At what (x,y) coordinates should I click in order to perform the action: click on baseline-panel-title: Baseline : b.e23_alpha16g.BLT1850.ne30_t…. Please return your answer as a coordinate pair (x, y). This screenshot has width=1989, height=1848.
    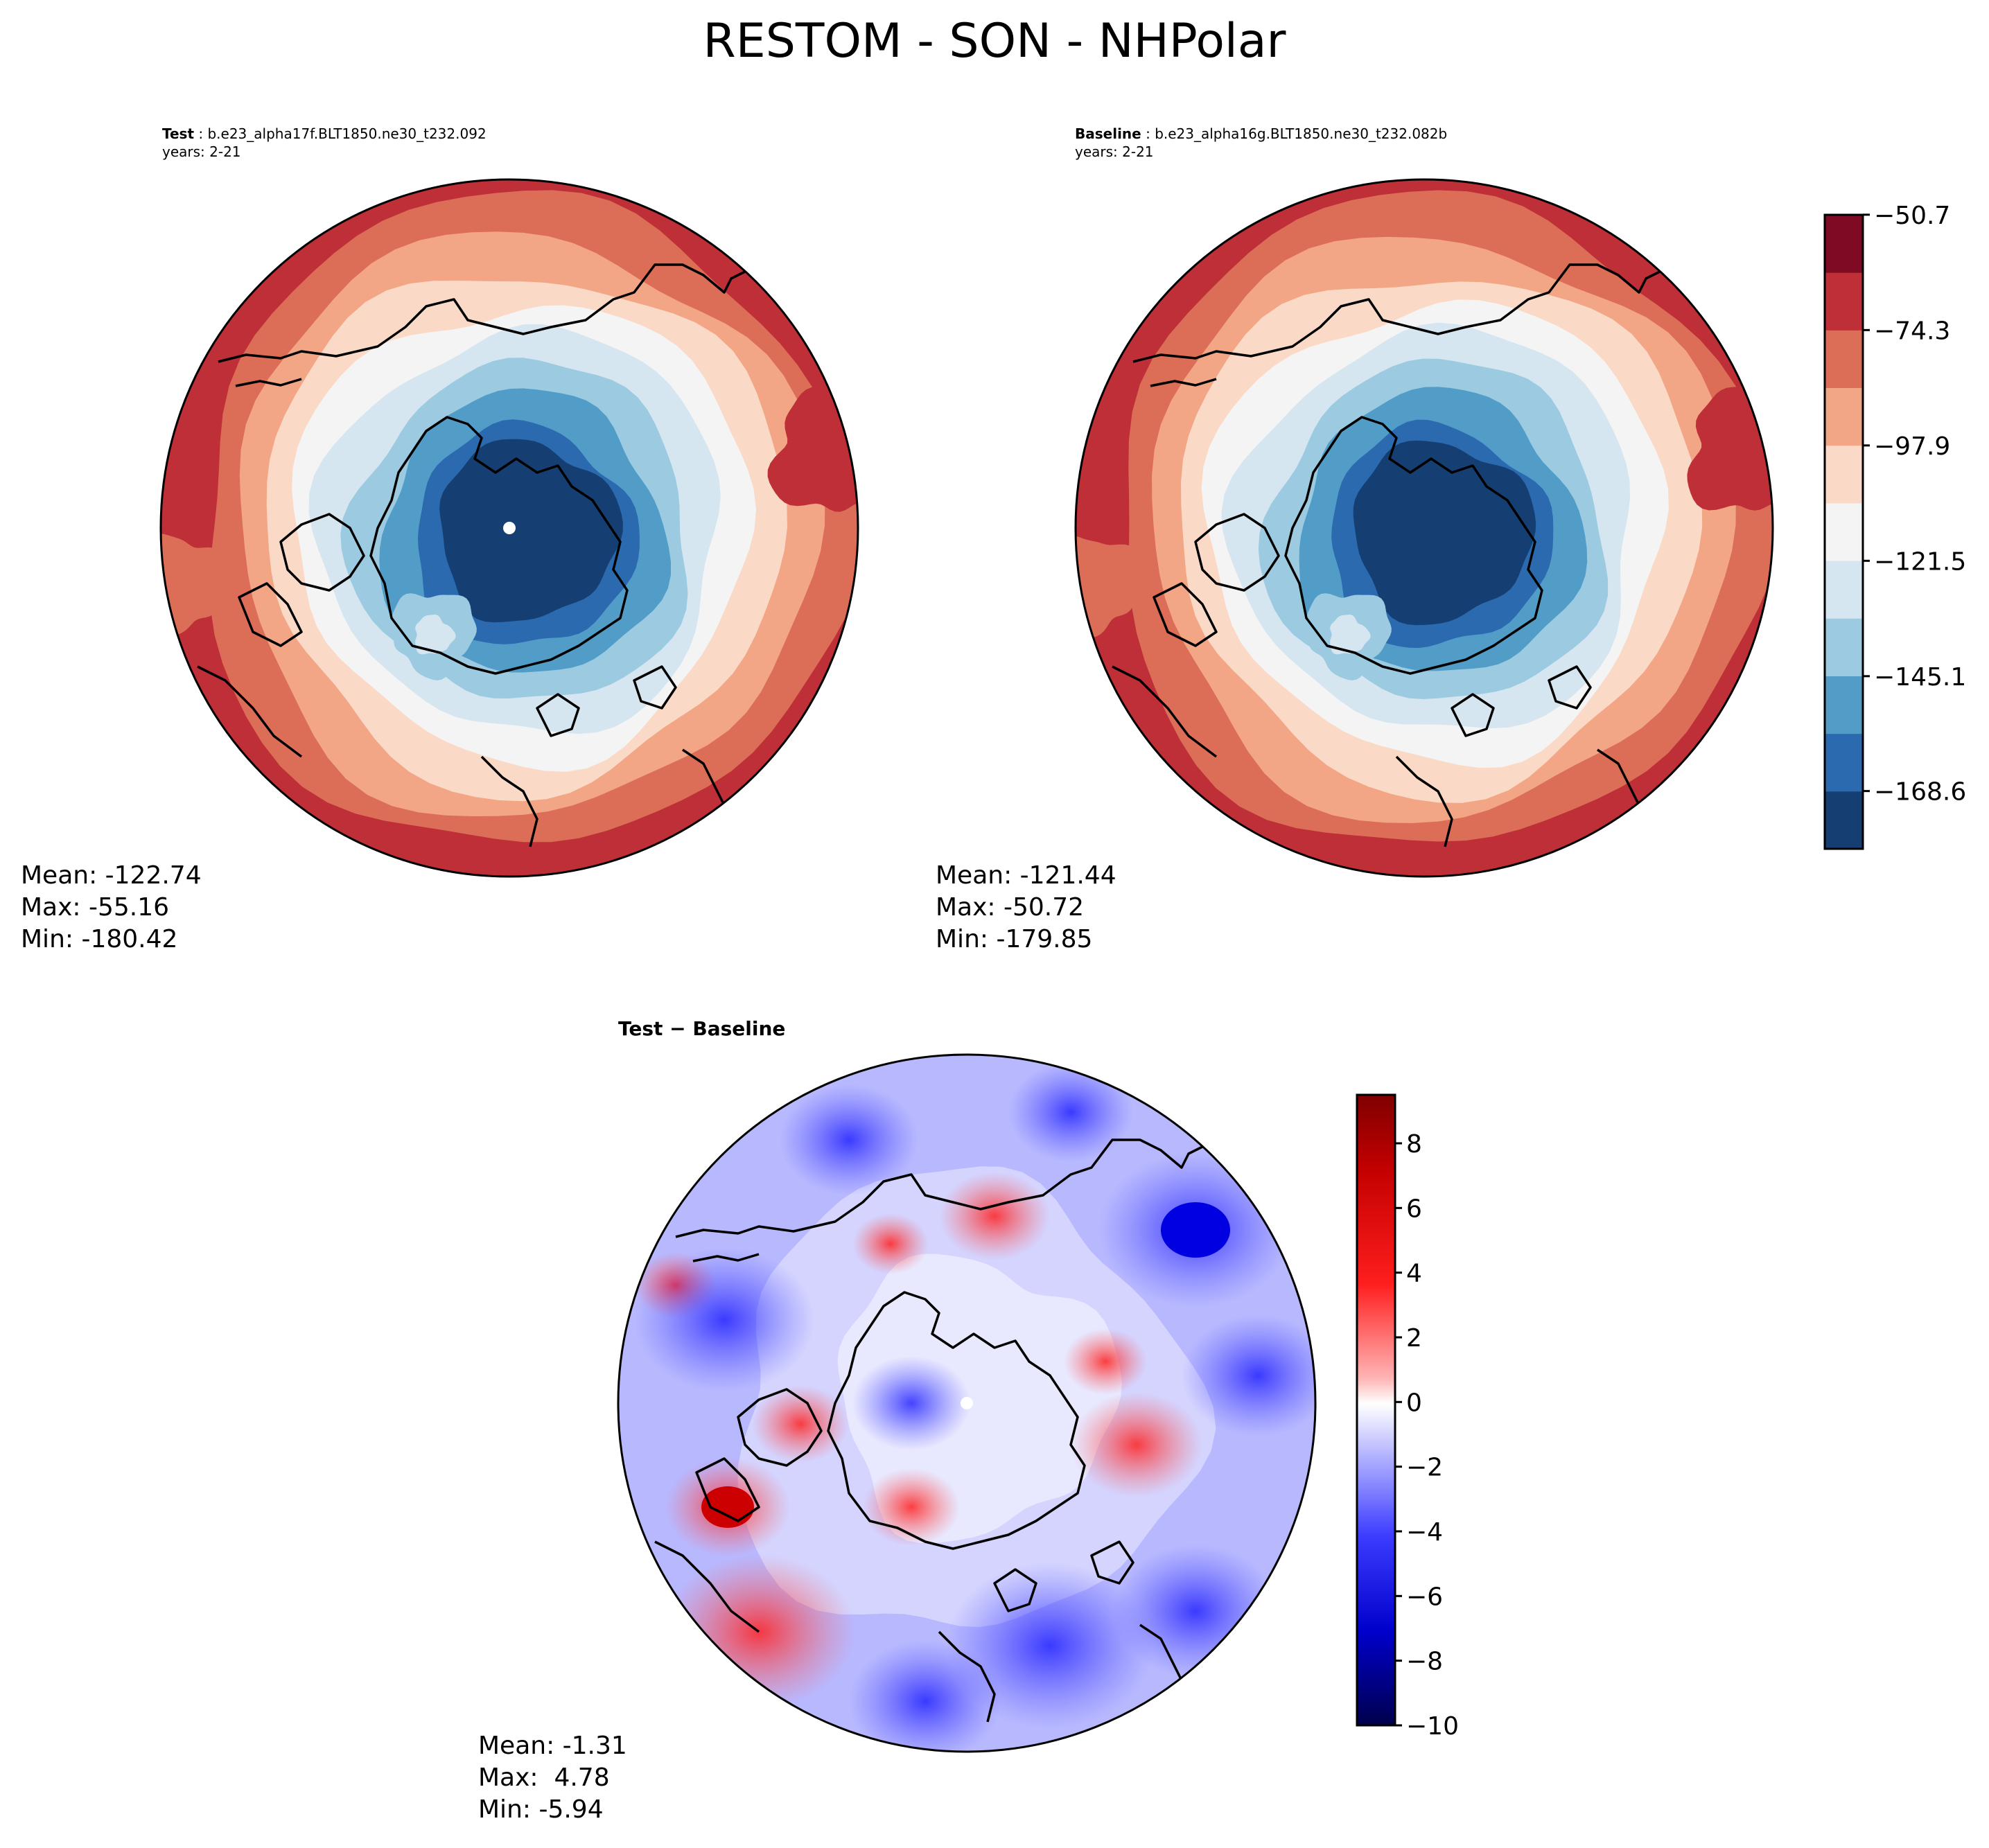
    Looking at the image, I should click on (1261, 143).